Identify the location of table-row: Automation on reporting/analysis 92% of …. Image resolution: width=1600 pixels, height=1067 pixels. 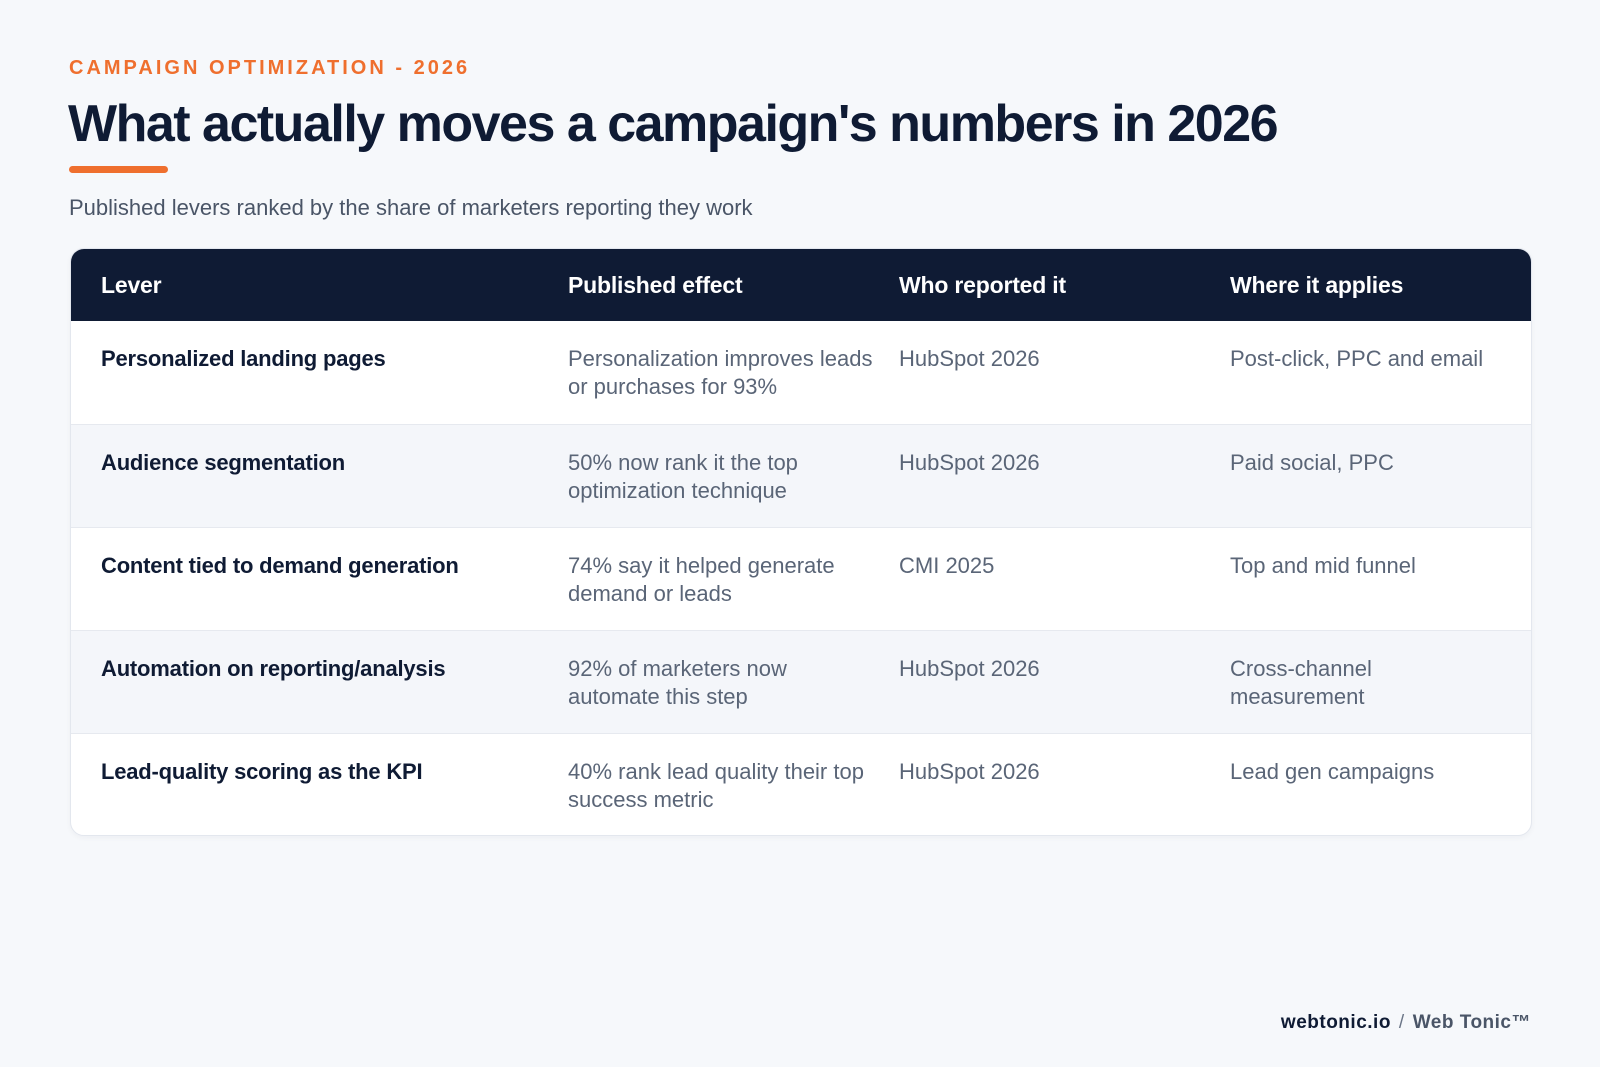
(801, 681).